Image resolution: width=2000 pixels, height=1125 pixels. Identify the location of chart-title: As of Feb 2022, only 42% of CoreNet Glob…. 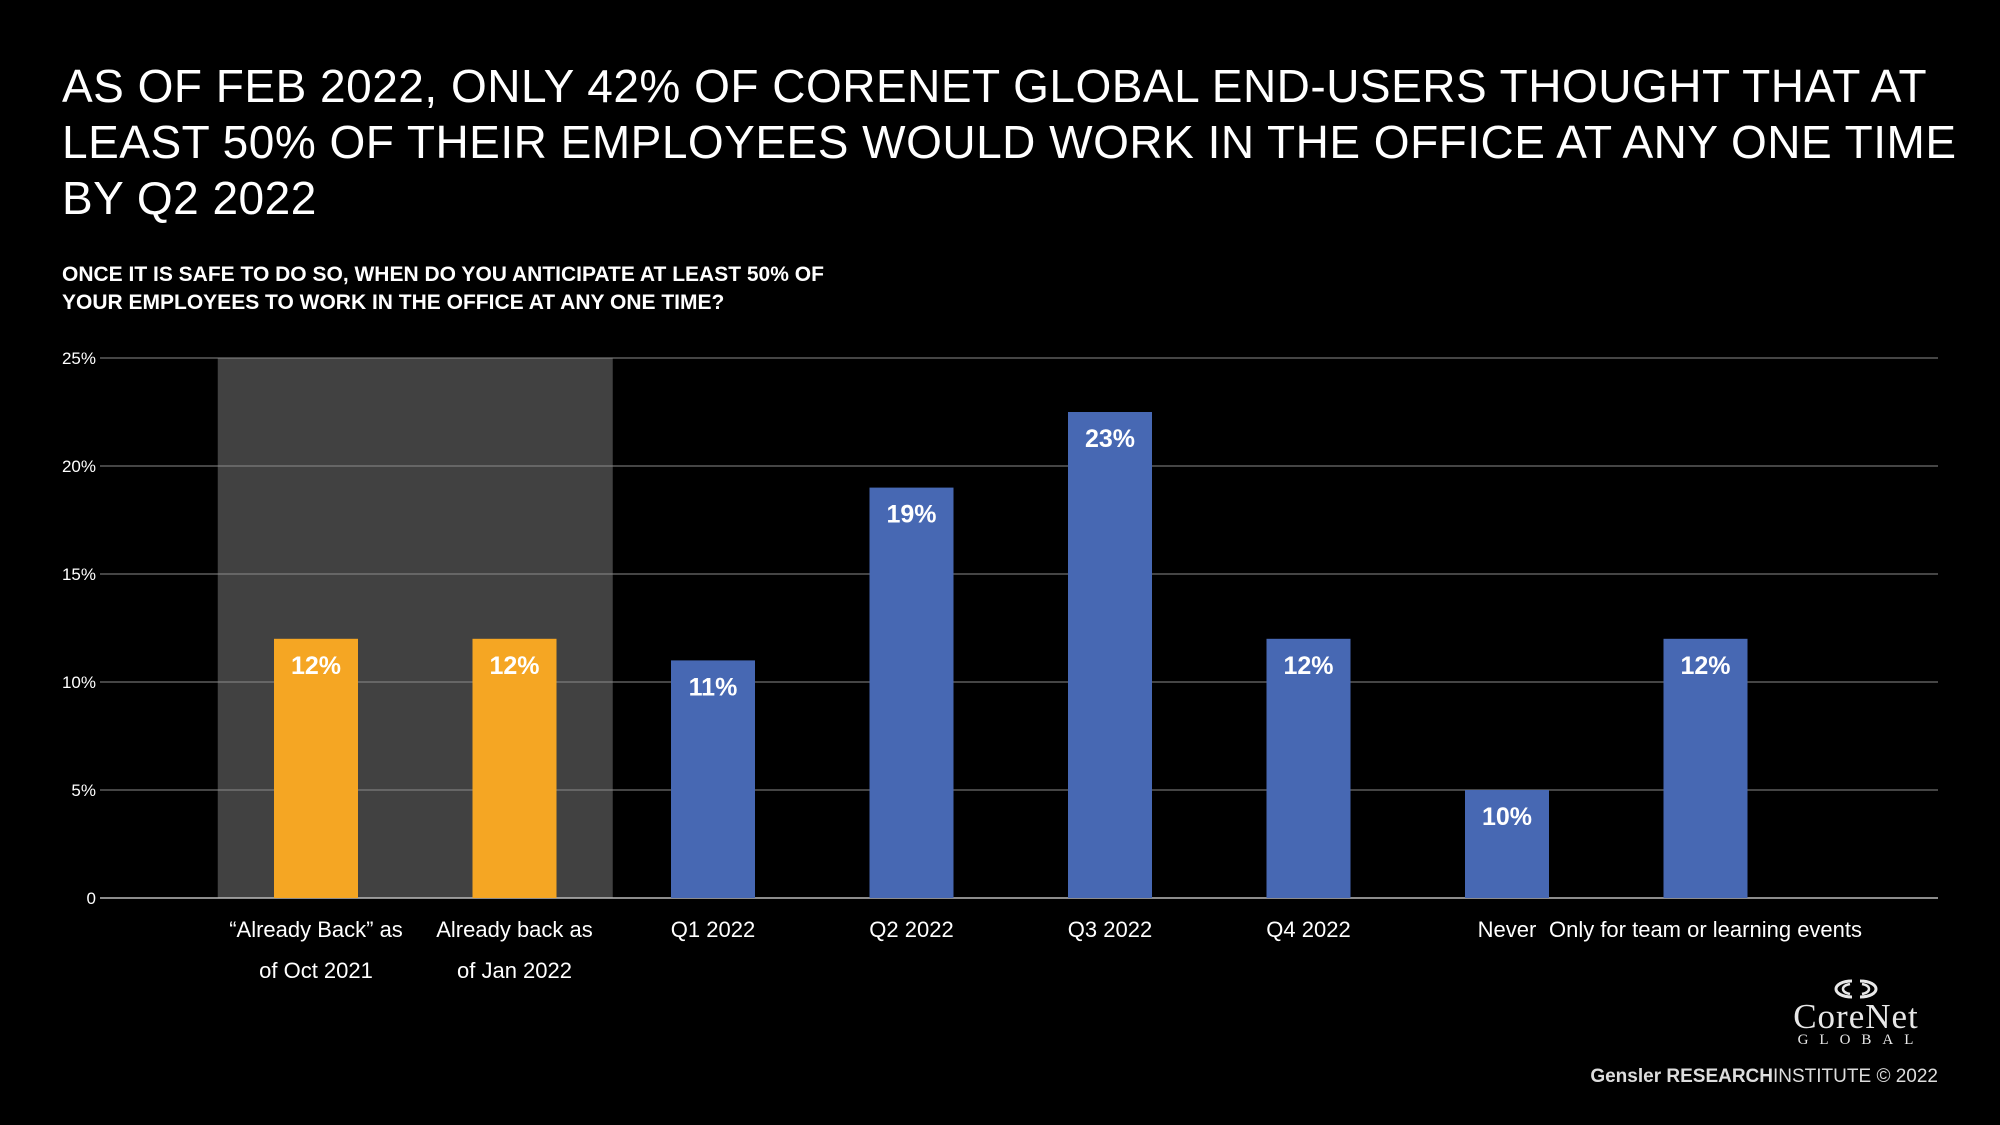
(1009, 142).